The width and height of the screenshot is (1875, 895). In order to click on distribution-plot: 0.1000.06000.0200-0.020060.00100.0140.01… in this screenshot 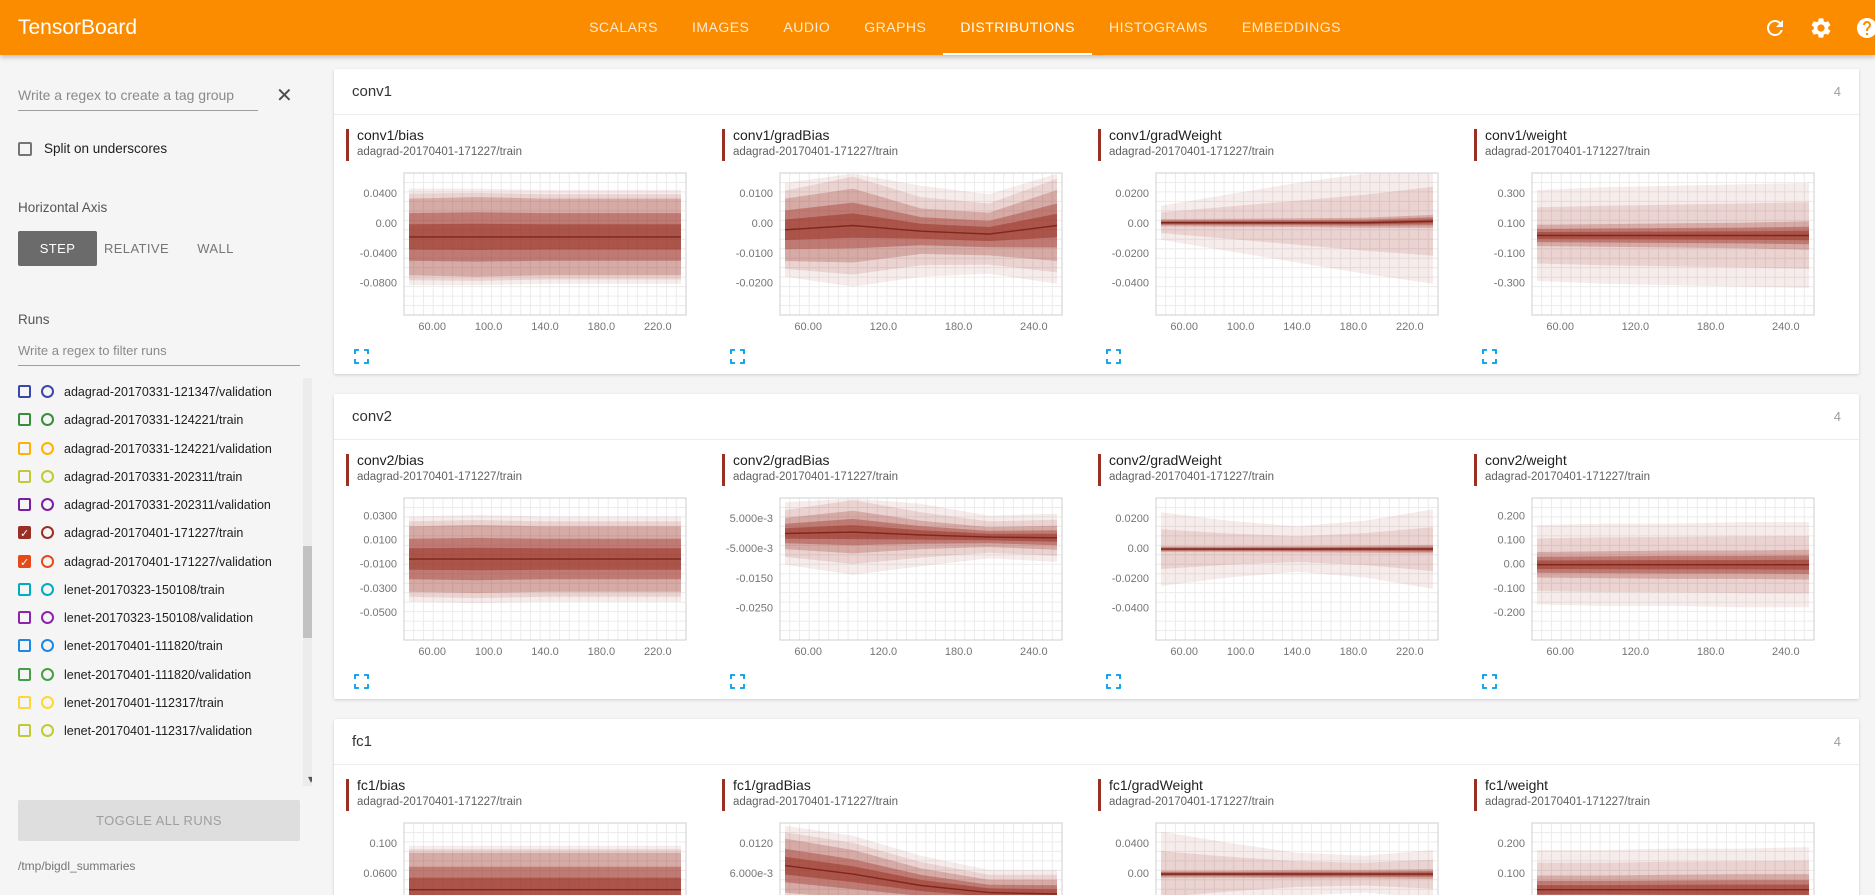, I will do `click(525, 858)`.